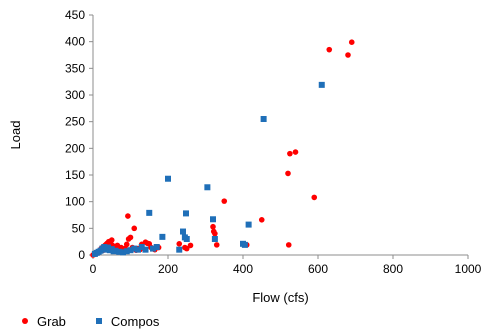 This screenshot has width=488, height=334. Describe the element at coordinates (75, 202) in the screenshot. I see `y-tick-label: 100` at that location.